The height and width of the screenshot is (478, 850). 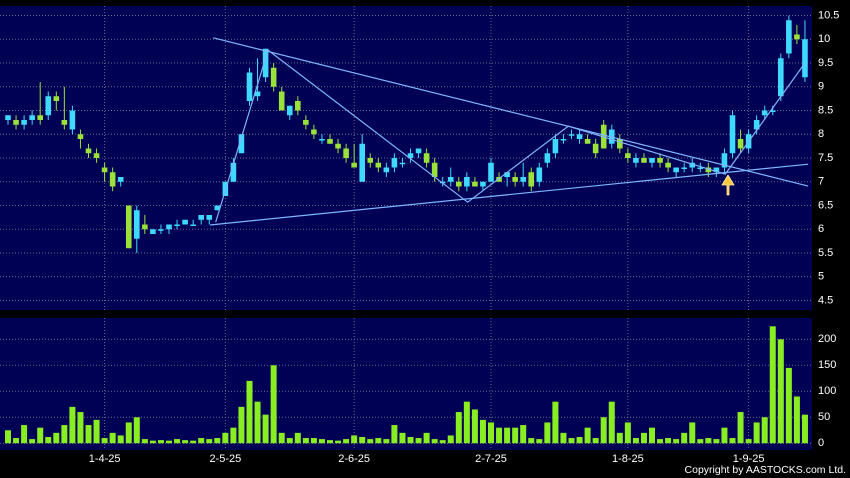 What do you see at coordinates (825, 205) in the screenshot?
I see `y-tick-label: 6.5` at bounding box center [825, 205].